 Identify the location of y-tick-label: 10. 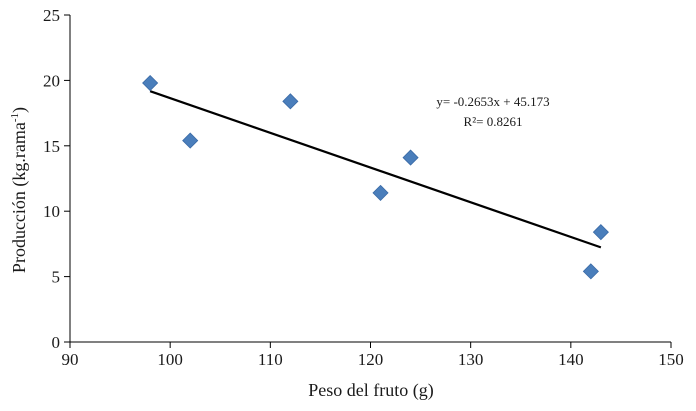
(51, 211).